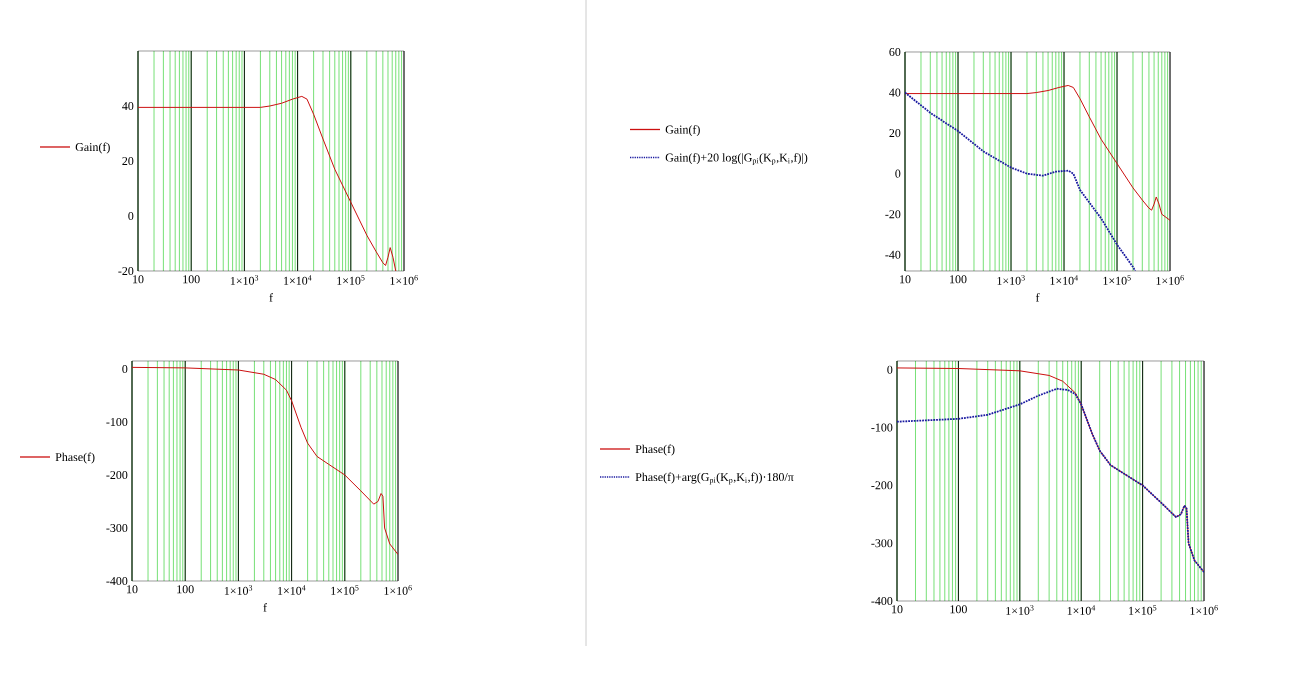  I want to click on y-tick-label: 60, so click(895, 52).